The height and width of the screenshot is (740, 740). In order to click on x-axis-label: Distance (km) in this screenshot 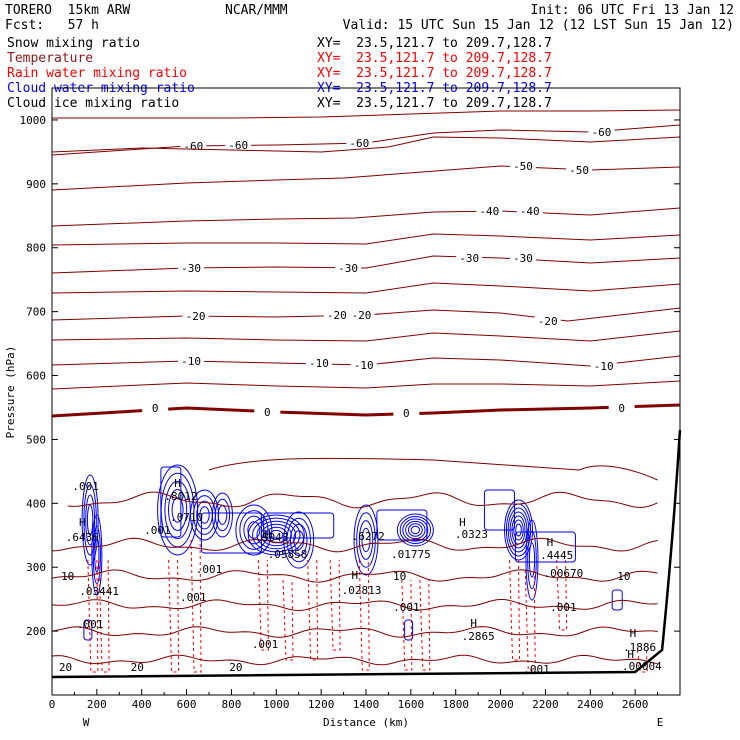, I will do `click(366, 722)`.